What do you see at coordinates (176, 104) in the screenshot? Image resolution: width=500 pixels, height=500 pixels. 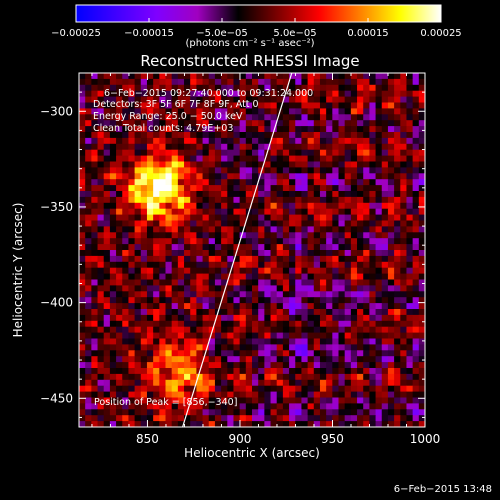 I see `annotation-detectors: Detectors: 3F 5F 6F 7F 8F 9F, Att 0` at bounding box center [176, 104].